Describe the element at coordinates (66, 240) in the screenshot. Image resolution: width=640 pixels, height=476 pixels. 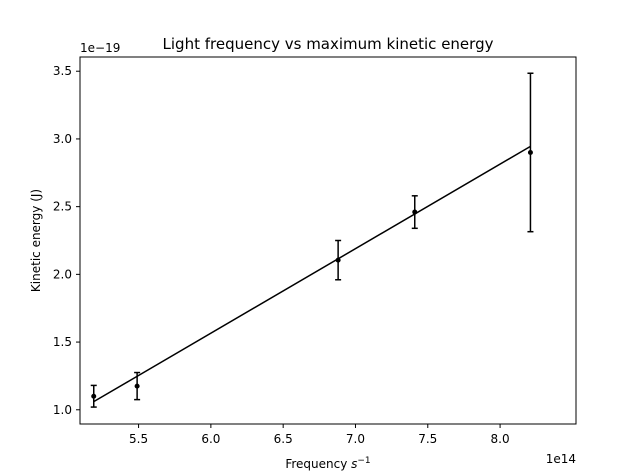
I see `y-ticks: 1.0 1.5 2.0 2.5 3.0 3.5` at that location.